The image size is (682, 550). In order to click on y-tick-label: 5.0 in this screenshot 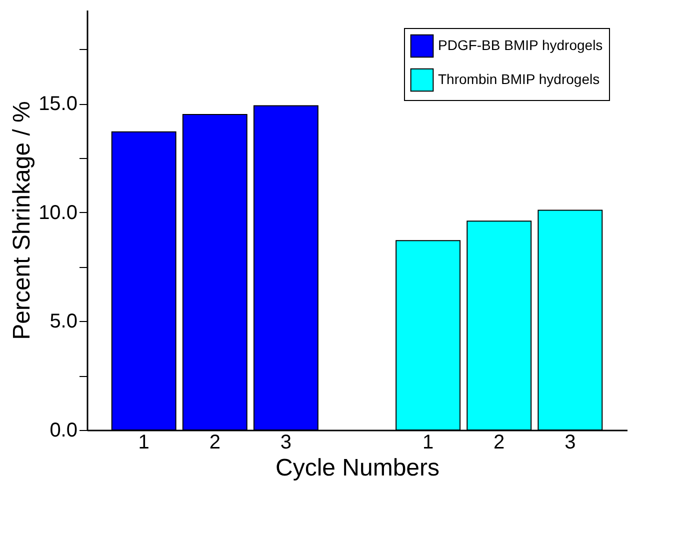, I will do `click(64, 321)`.